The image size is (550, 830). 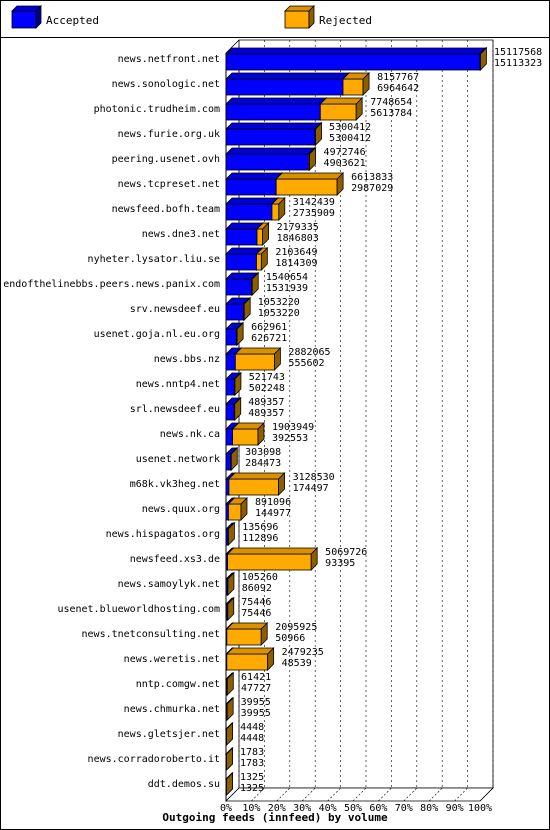 What do you see at coordinates (166, 209) in the screenshot?
I see `category-label: newsfeed.bofh.team` at bounding box center [166, 209].